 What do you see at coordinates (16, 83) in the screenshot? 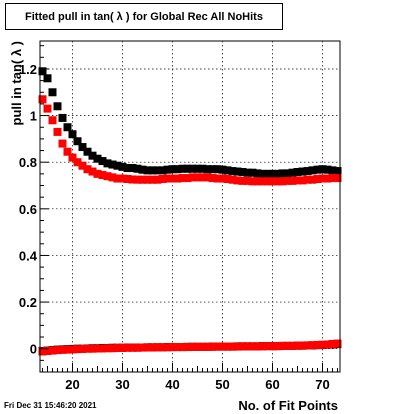
I see `y-axis-label: pull in tan( λ )` at bounding box center [16, 83].